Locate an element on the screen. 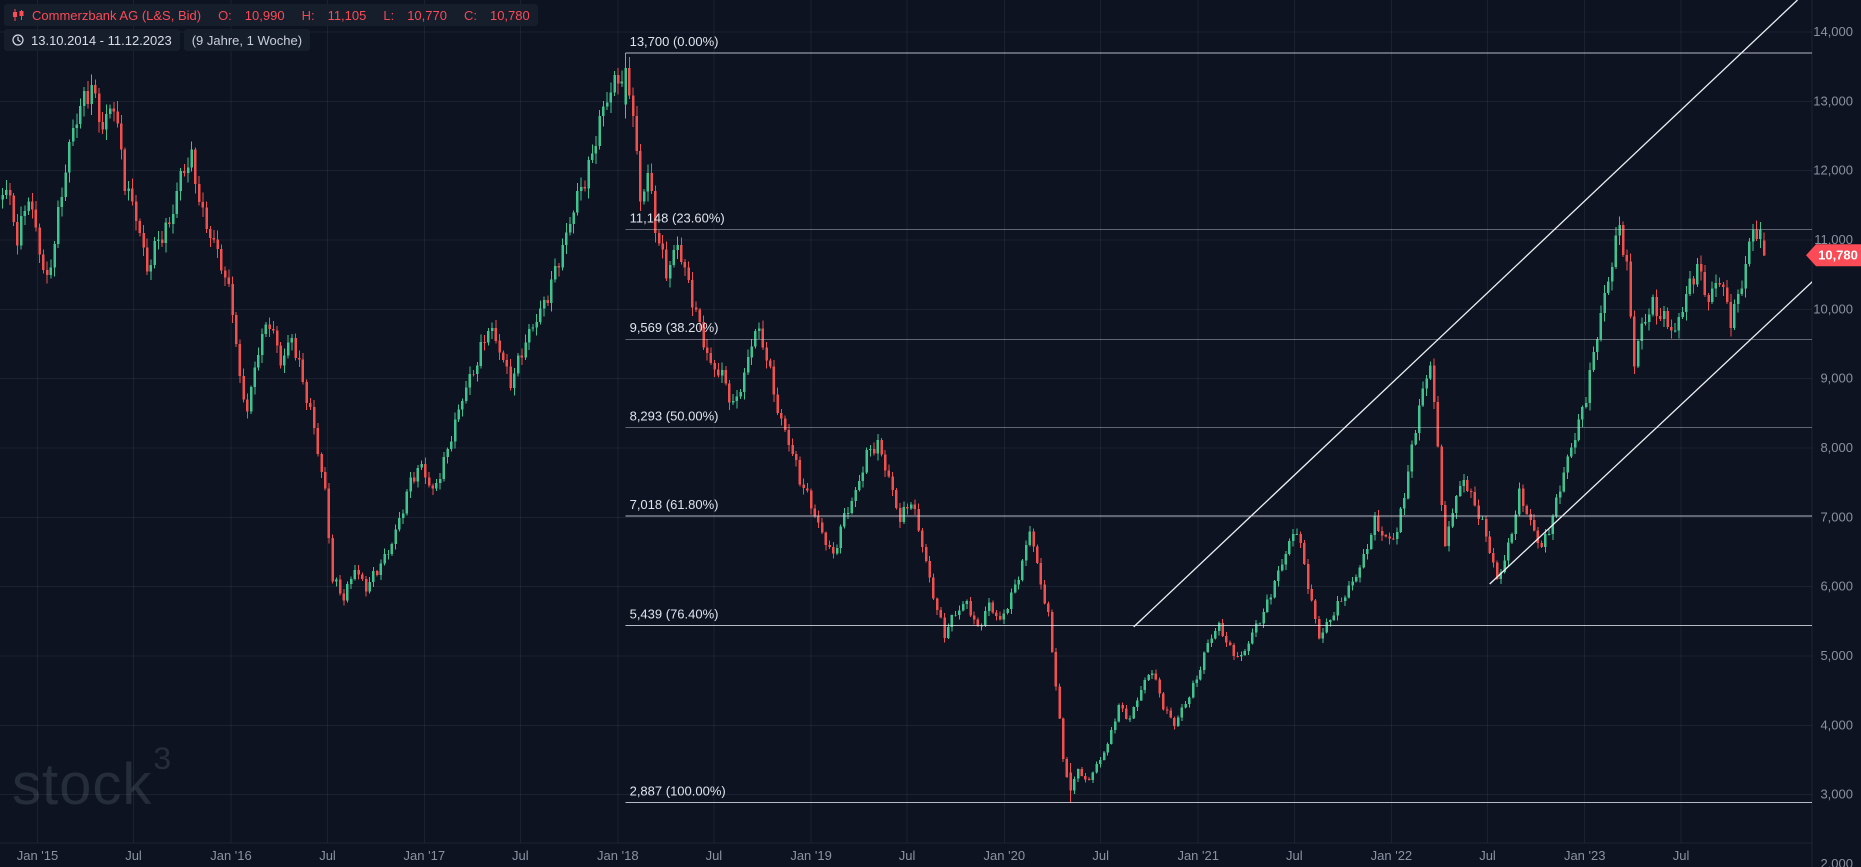 The height and width of the screenshot is (867, 1861). price-axis-label: 9,000 is located at coordinates (1836, 378).